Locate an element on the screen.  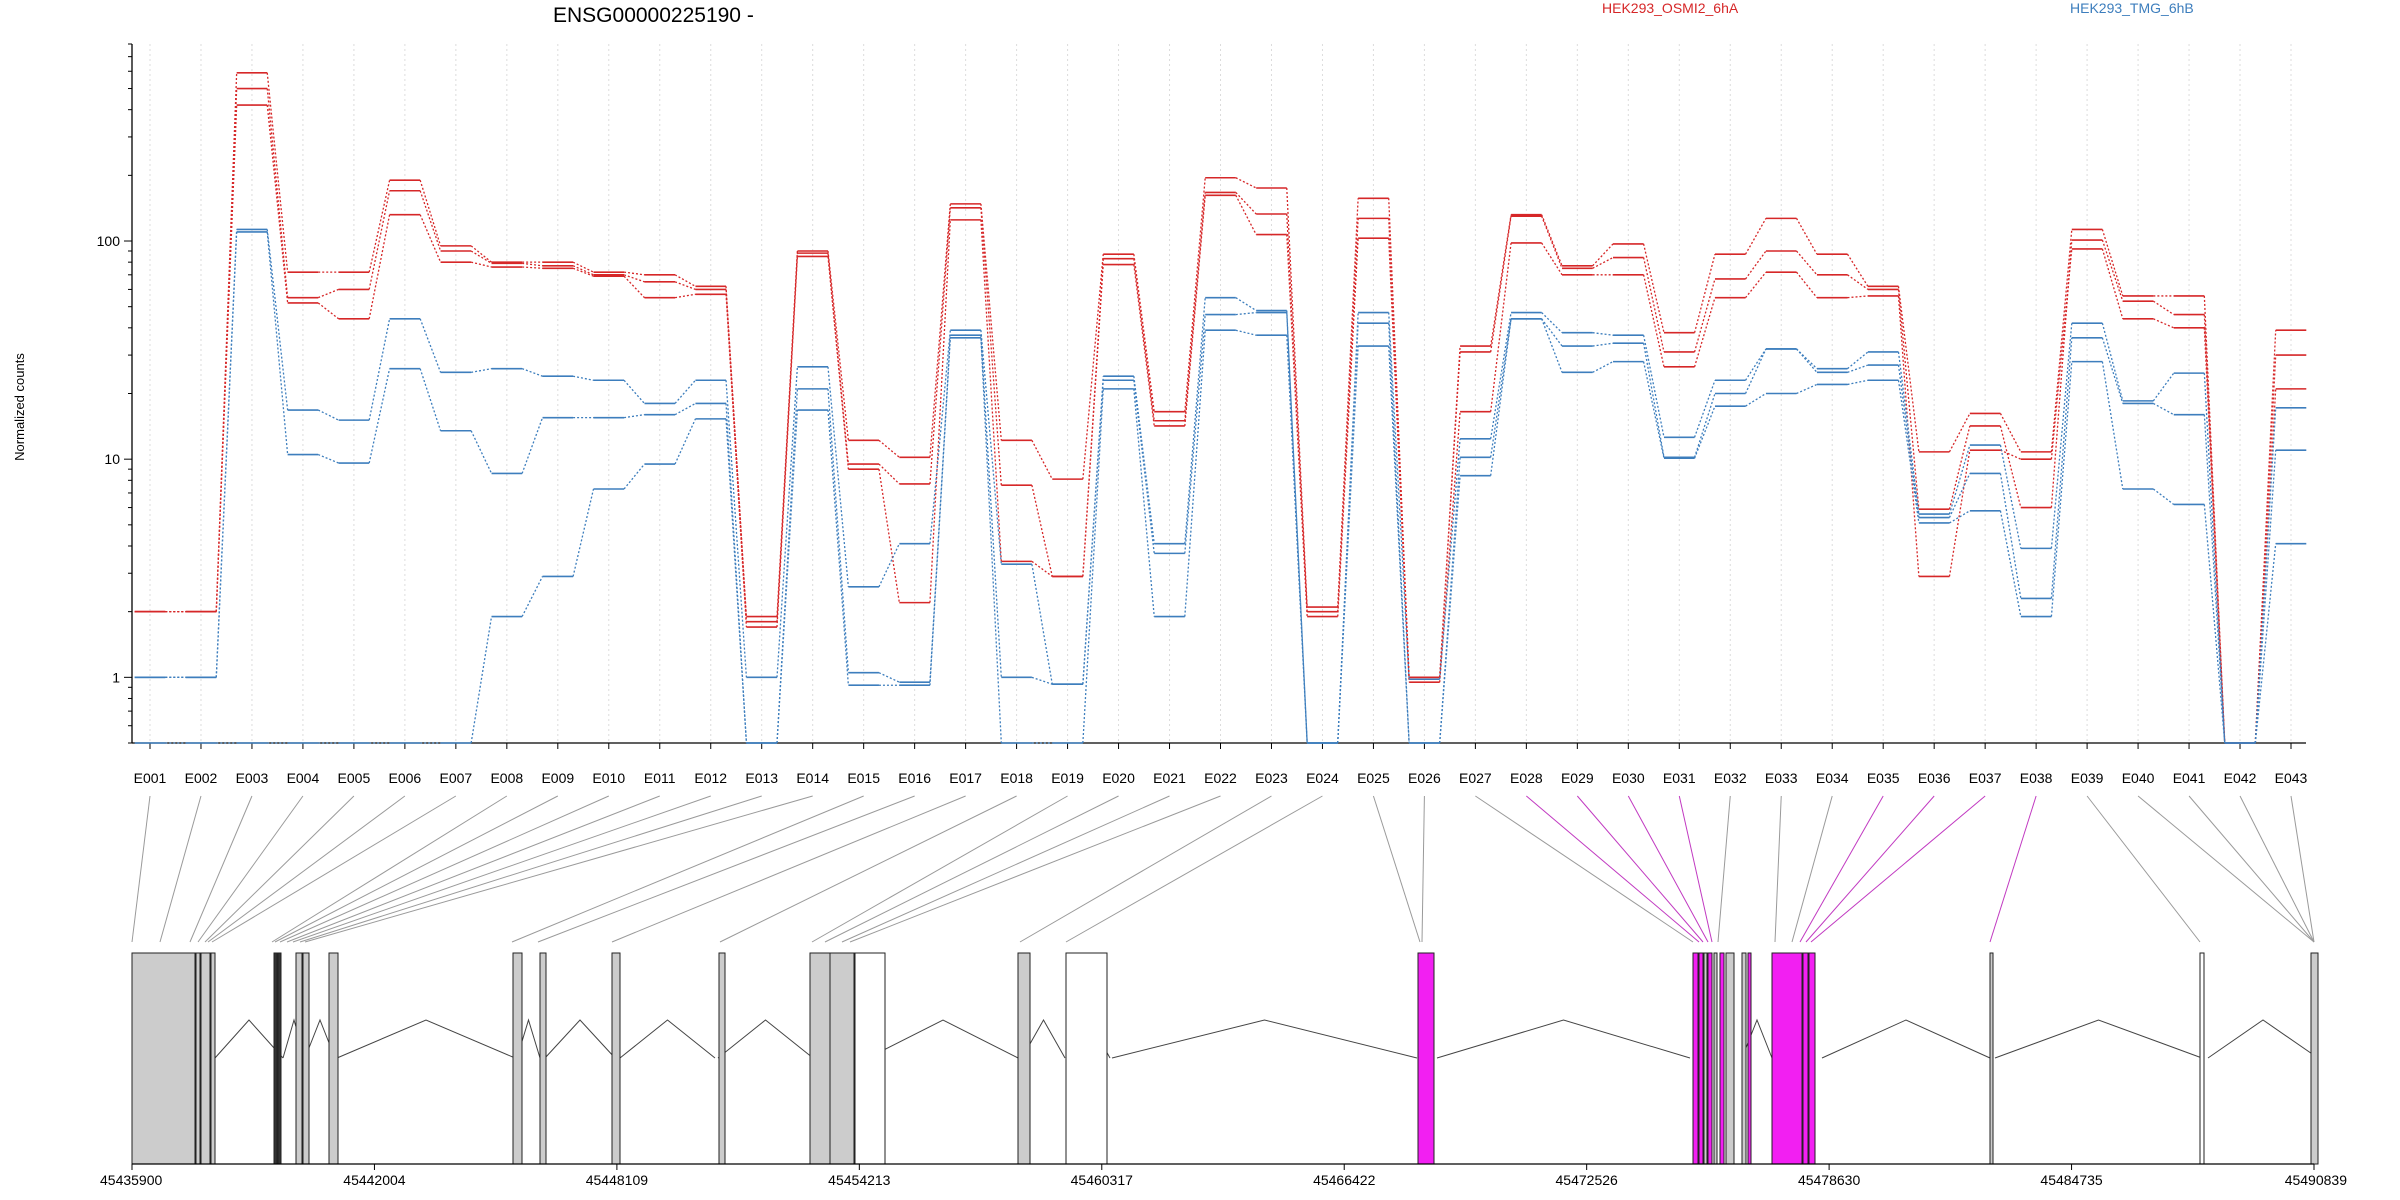
x-tick-label: E003 is located at coordinates (252, 778).